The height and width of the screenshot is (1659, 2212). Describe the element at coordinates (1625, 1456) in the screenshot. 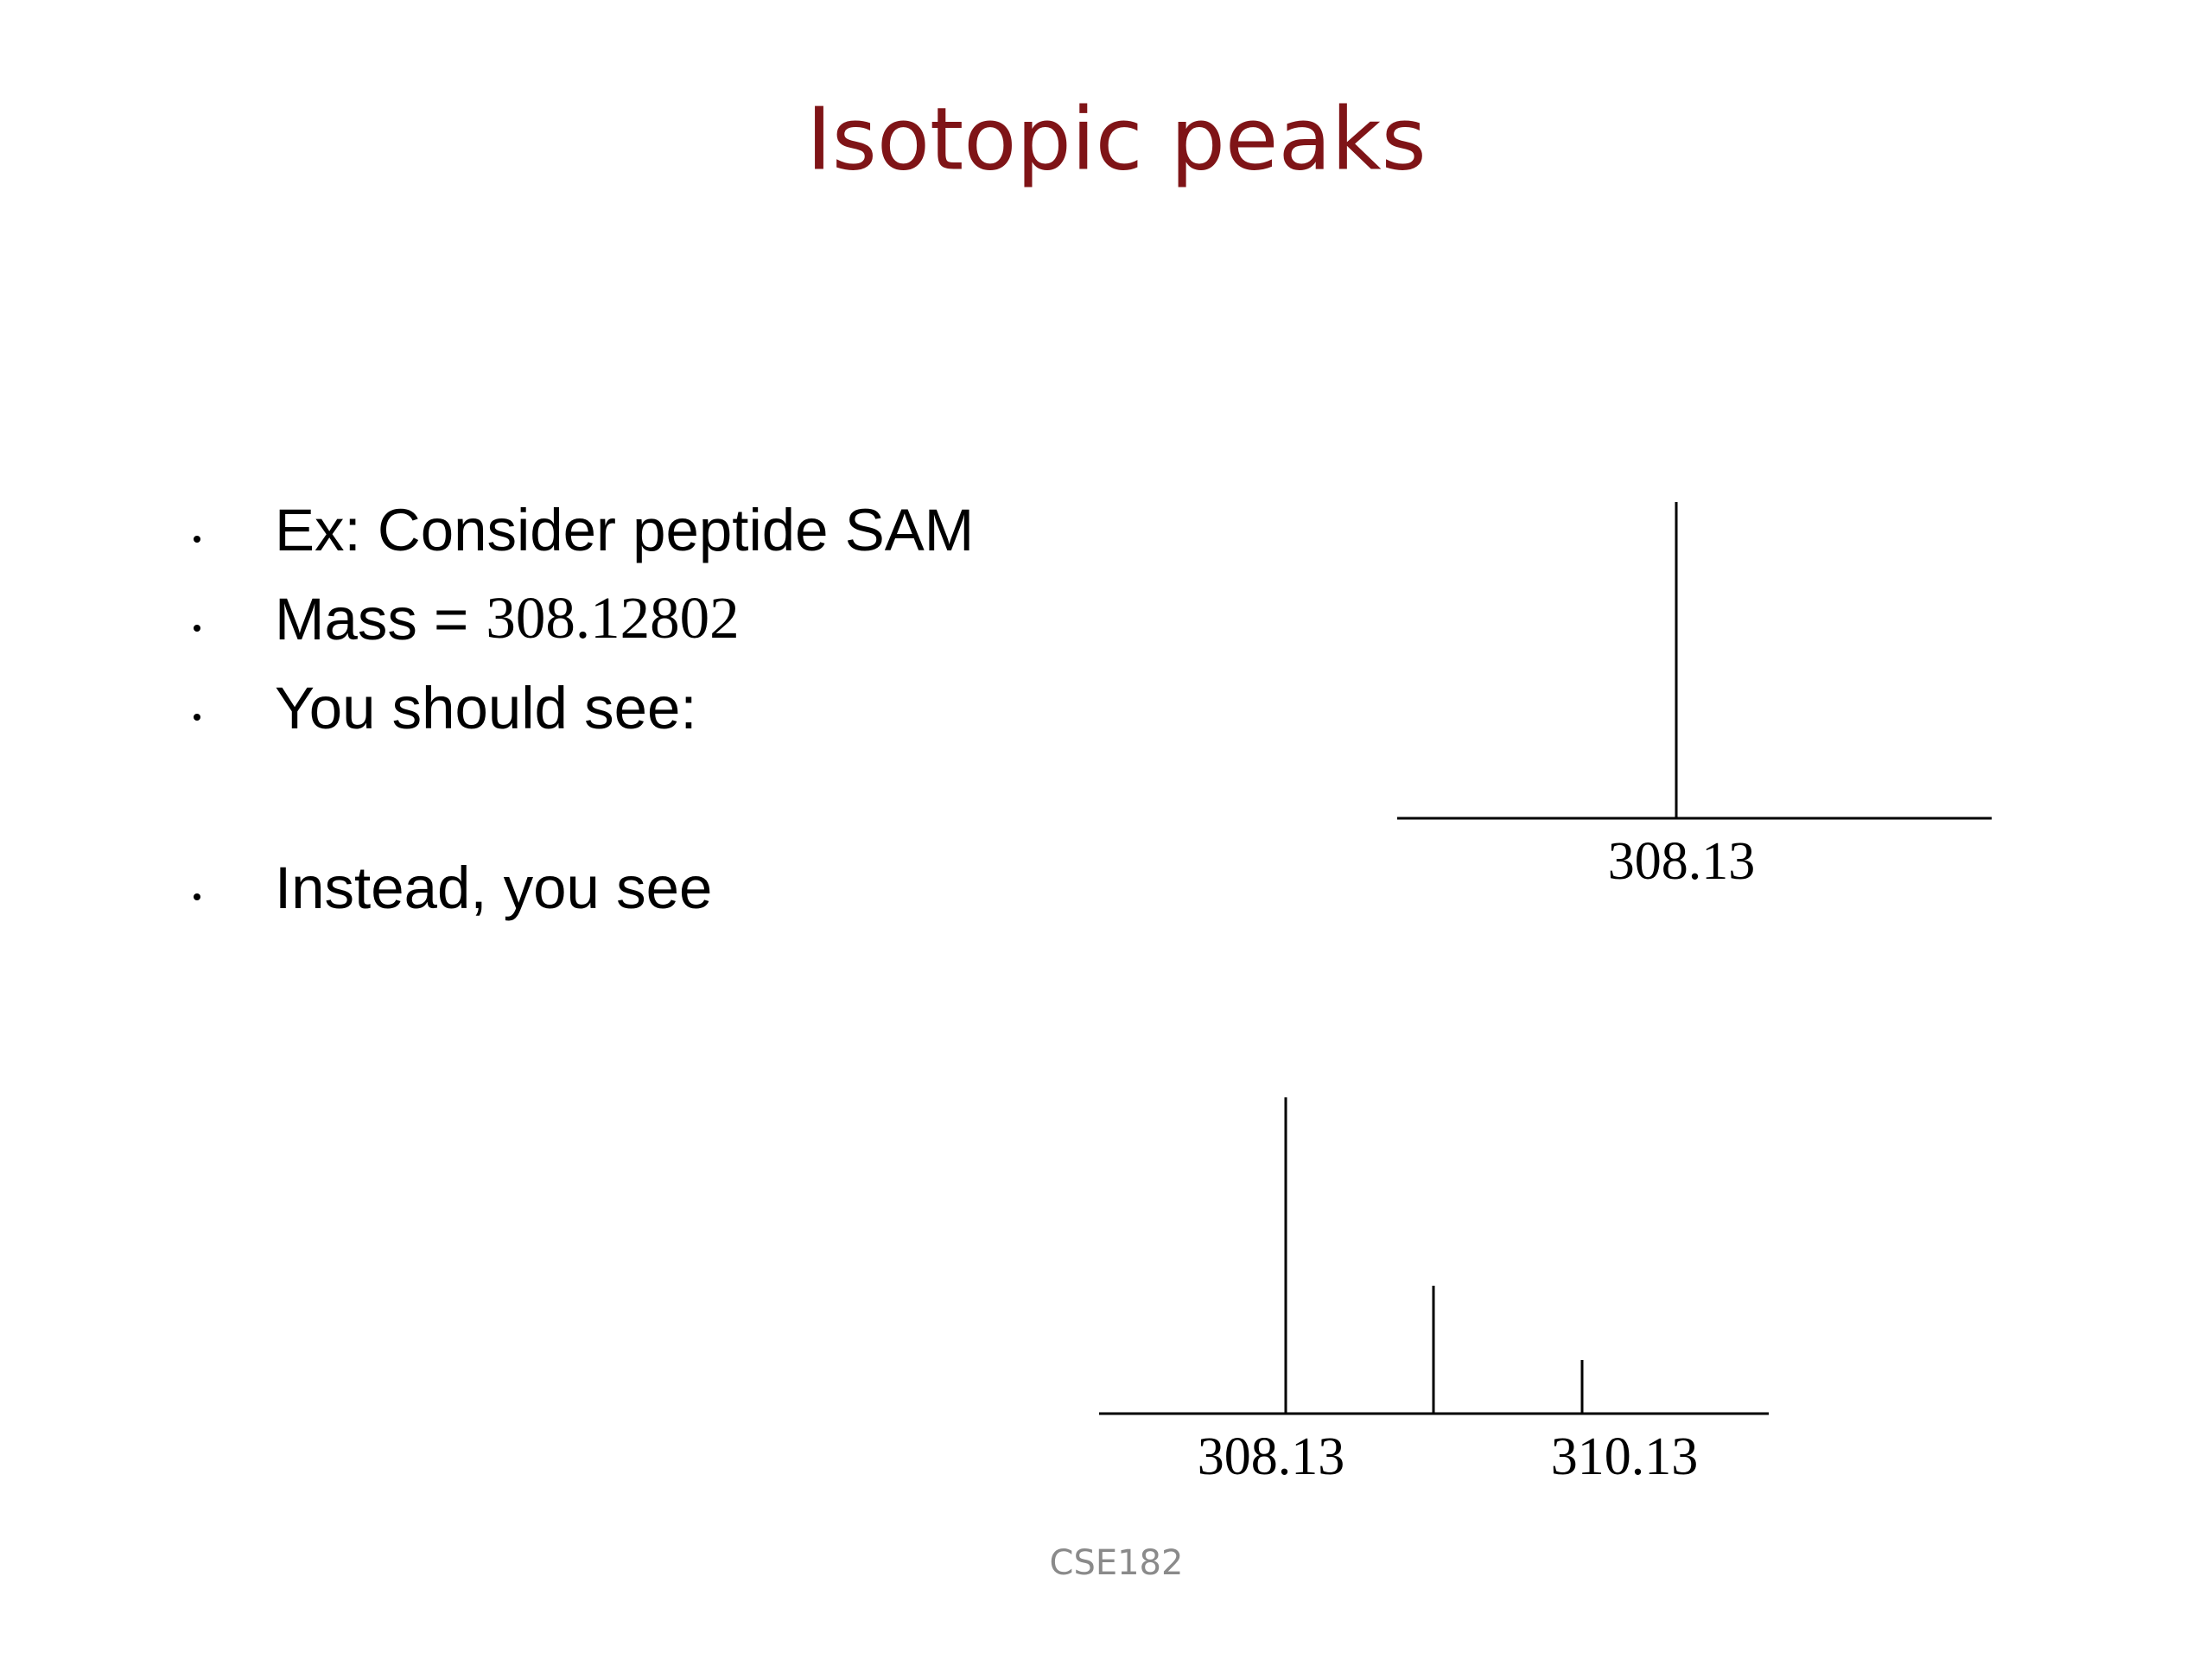

I see `axis-label: 310.13` at that location.